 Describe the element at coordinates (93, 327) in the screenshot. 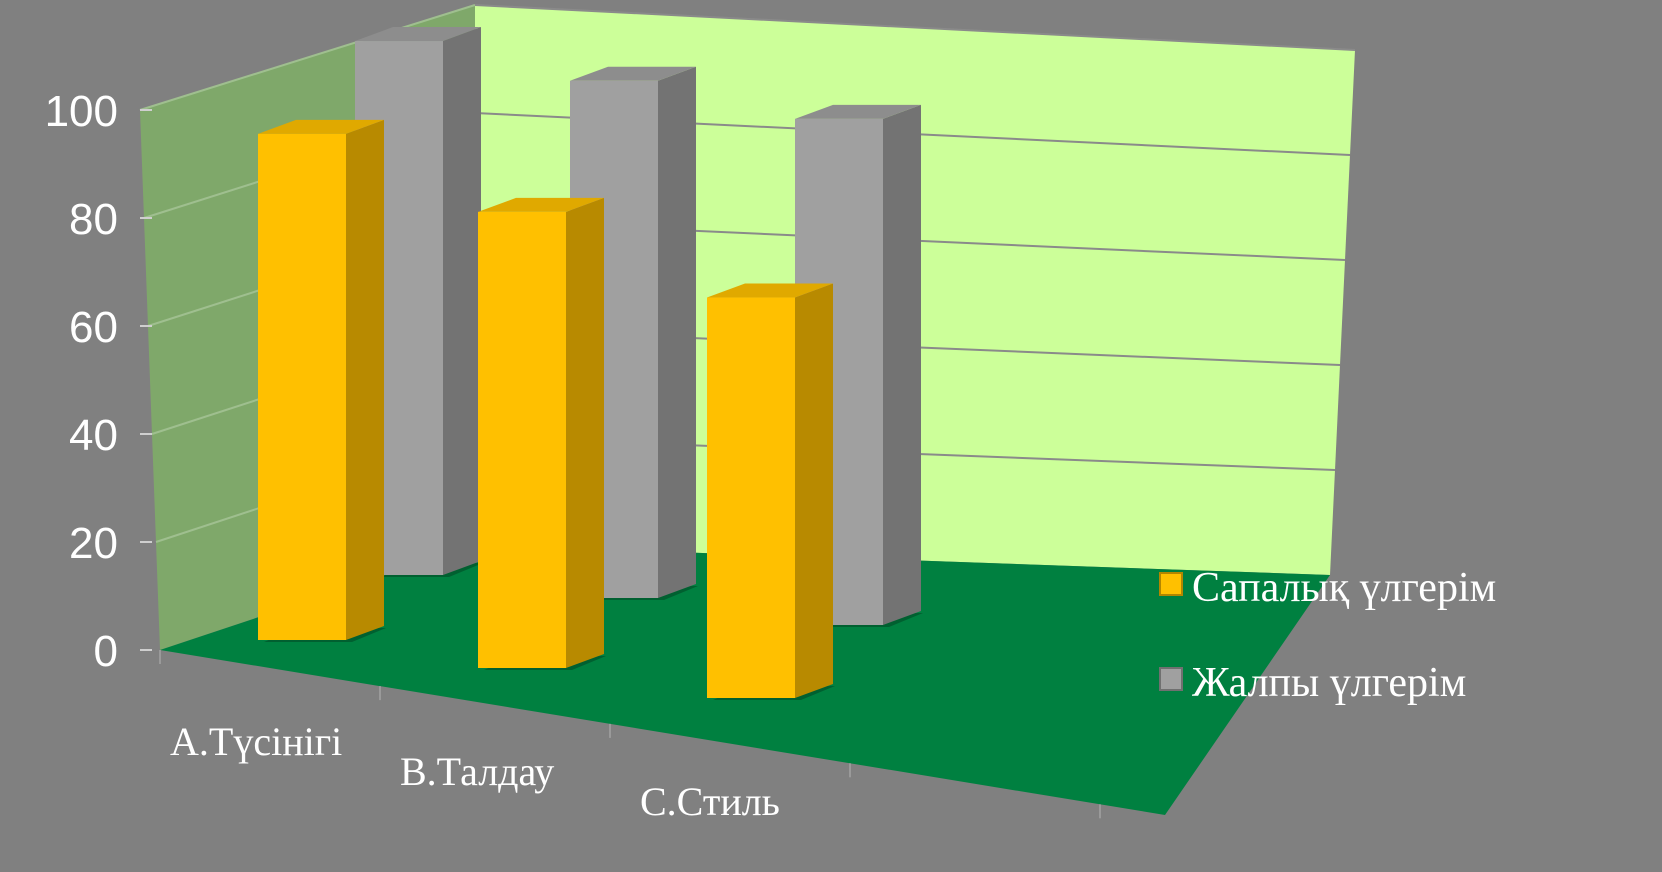

I see `y-tick-label: 60` at that location.